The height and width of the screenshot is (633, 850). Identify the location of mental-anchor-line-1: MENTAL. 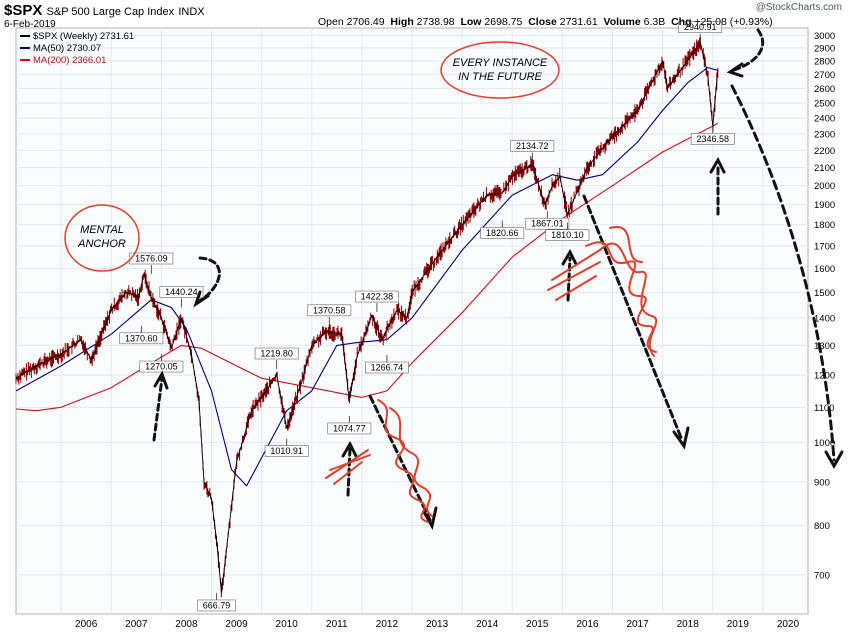
(102, 230).